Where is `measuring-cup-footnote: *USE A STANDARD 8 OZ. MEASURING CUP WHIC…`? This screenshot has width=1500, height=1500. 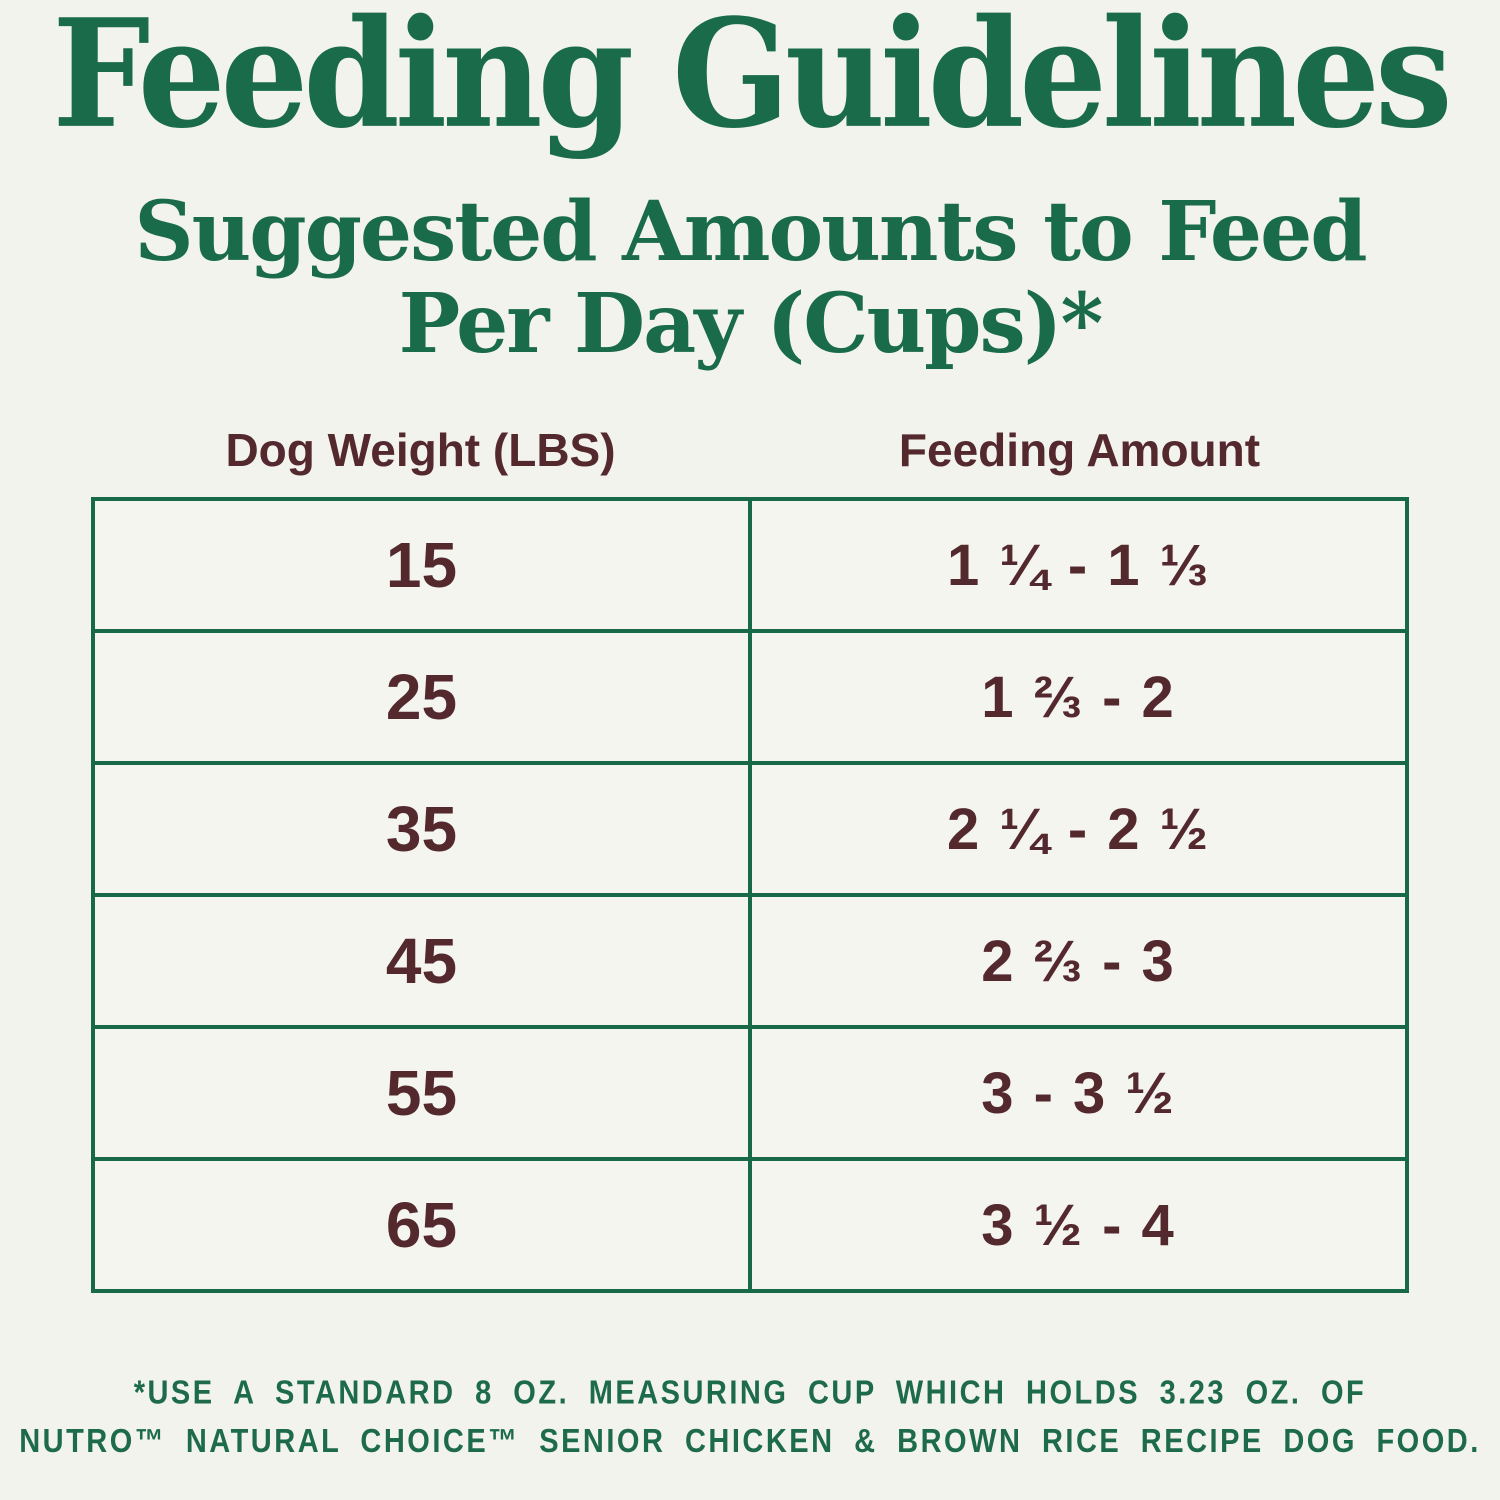 measuring-cup-footnote: *USE A STANDARD 8 OZ. MEASURING CUP WHIC… is located at coordinates (750, 1417).